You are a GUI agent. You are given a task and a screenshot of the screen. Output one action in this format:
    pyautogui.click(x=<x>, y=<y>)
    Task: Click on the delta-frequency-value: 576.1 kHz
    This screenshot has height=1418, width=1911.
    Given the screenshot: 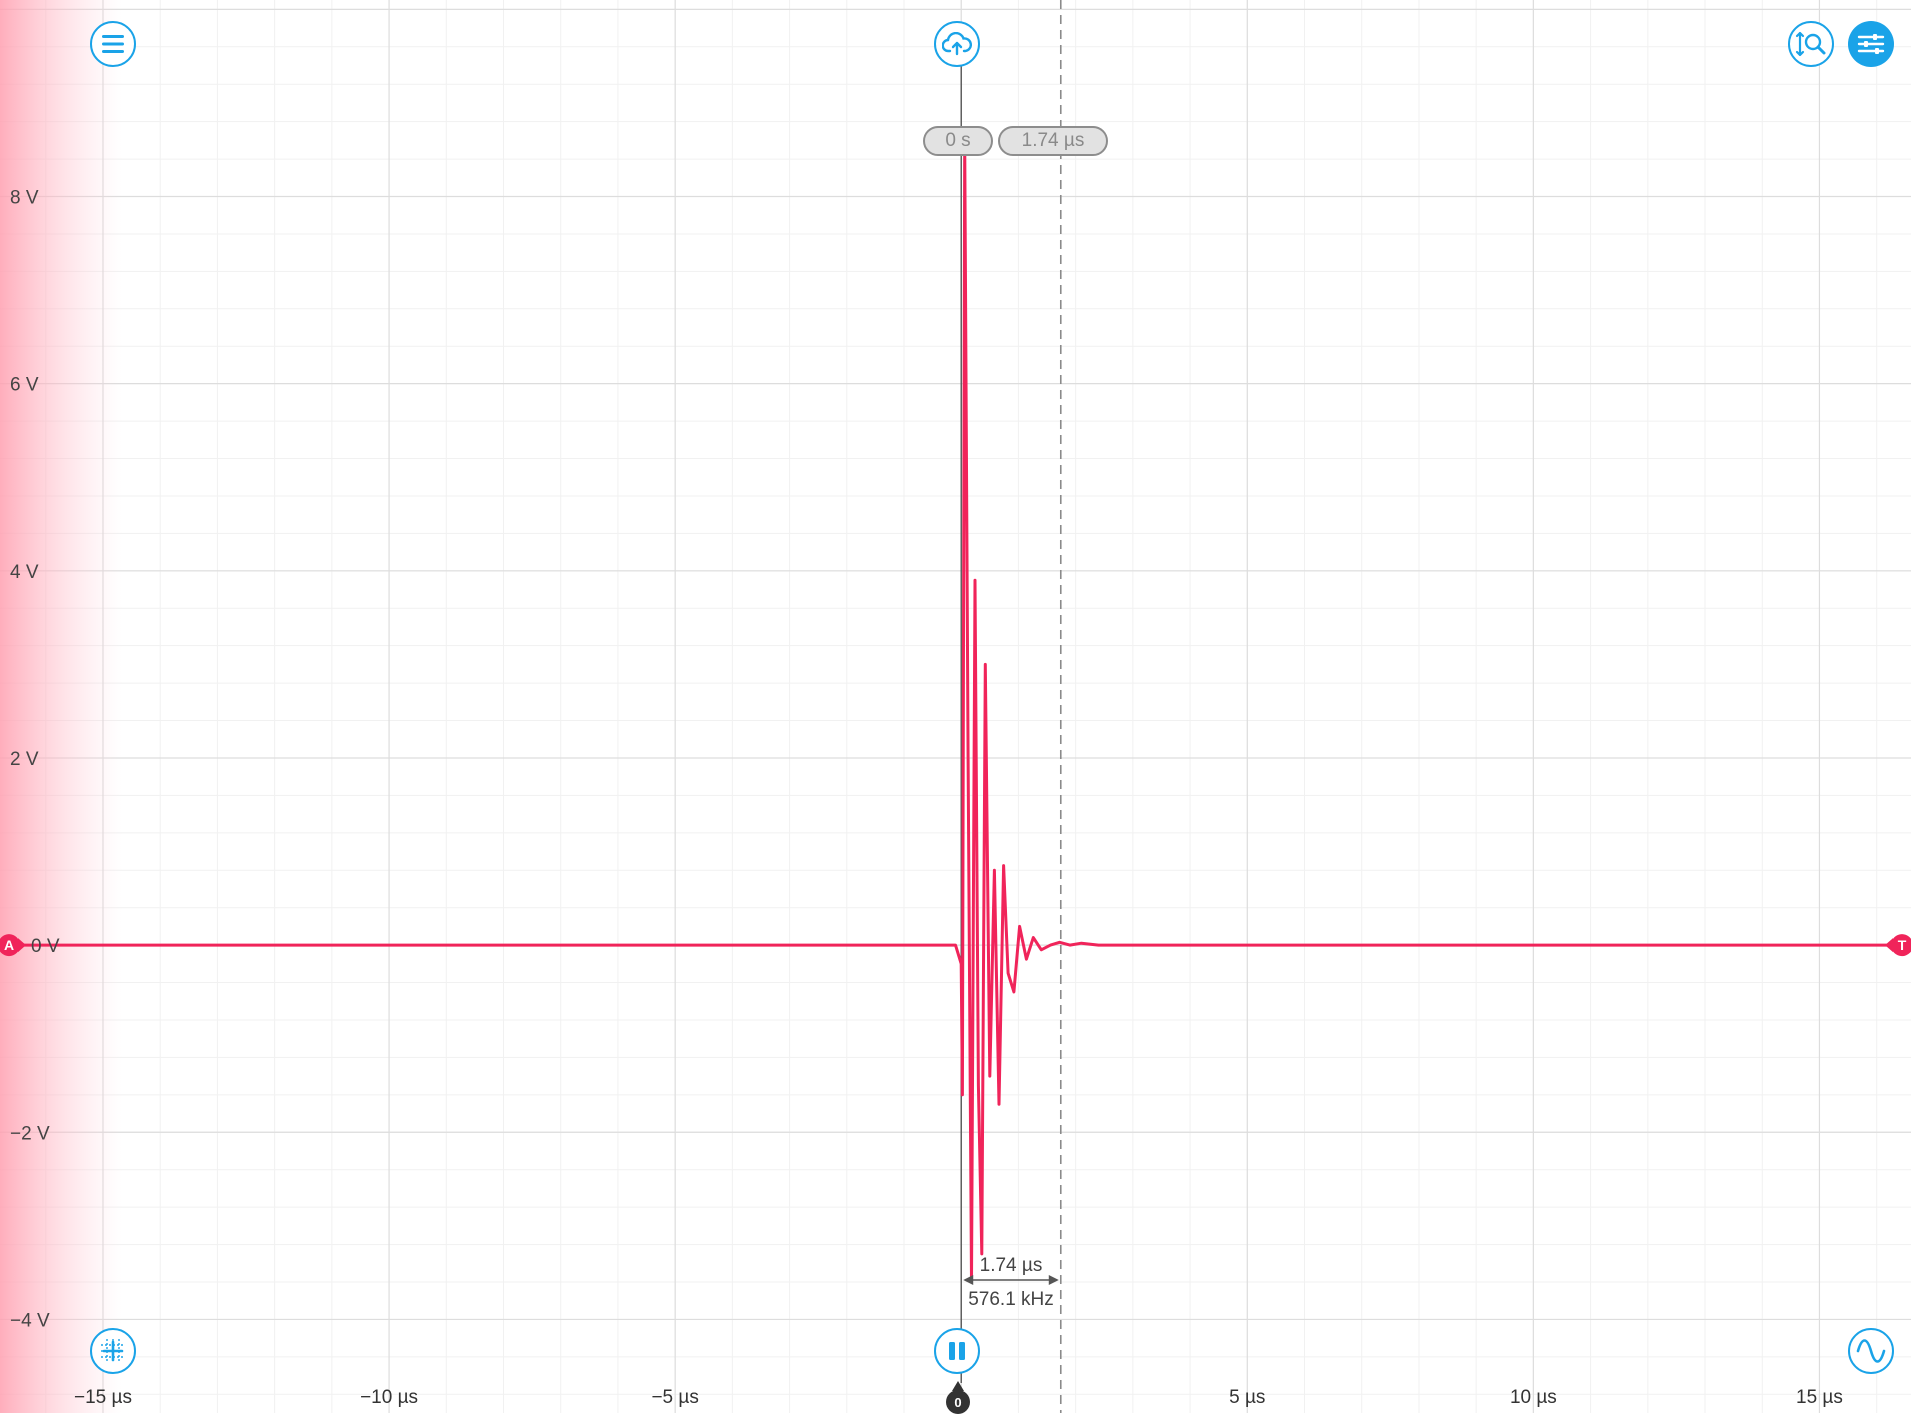 What is the action you would take?
    pyautogui.click(x=1011, y=1299)
    